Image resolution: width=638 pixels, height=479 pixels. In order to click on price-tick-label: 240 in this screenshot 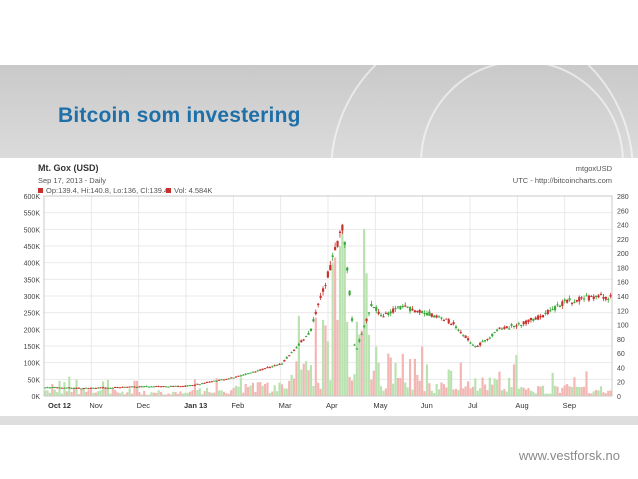, I will do `click(623, 226)`.